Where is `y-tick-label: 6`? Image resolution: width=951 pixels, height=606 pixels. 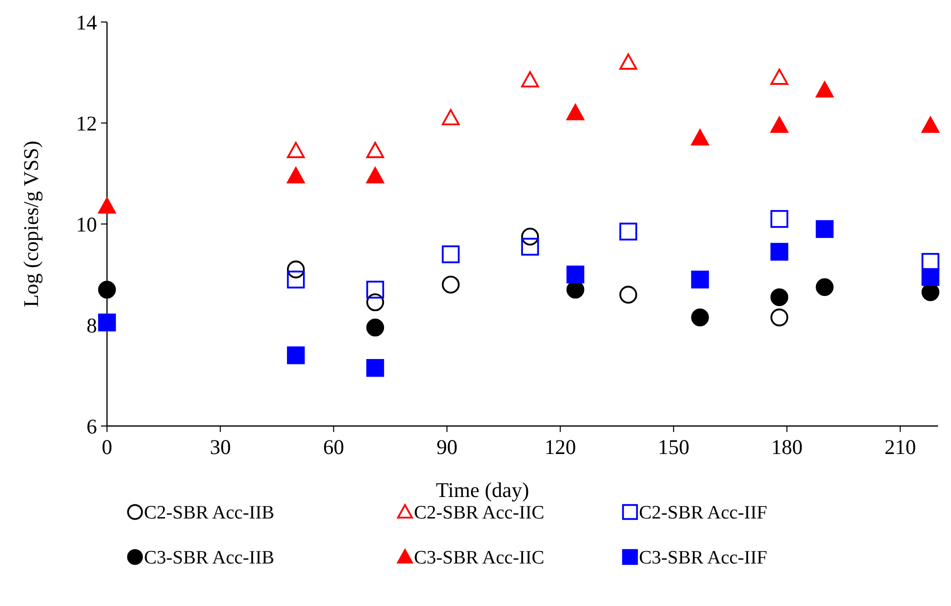
y-tick-label: 6 is located at coordinates (91, 426).